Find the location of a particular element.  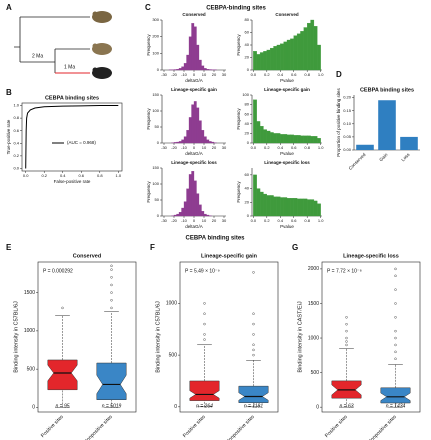

y-tick-label: 0.2 is located at coordinates (16, 155).